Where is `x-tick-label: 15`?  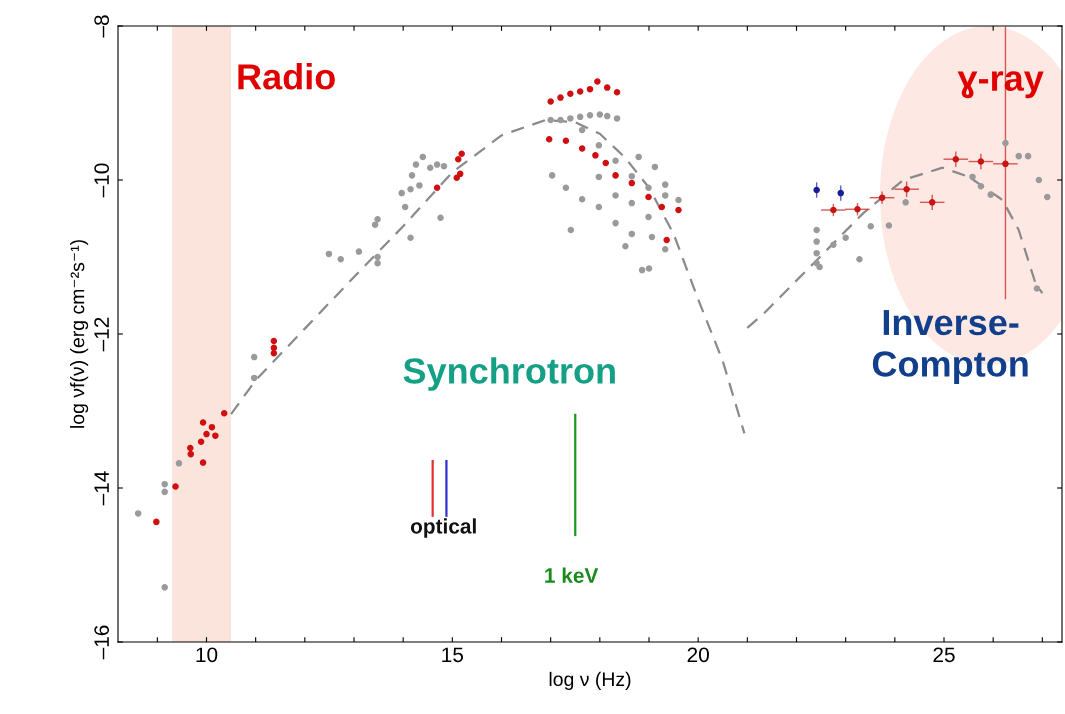 x-tick-label: 15 is located at coordinates (453, 655).